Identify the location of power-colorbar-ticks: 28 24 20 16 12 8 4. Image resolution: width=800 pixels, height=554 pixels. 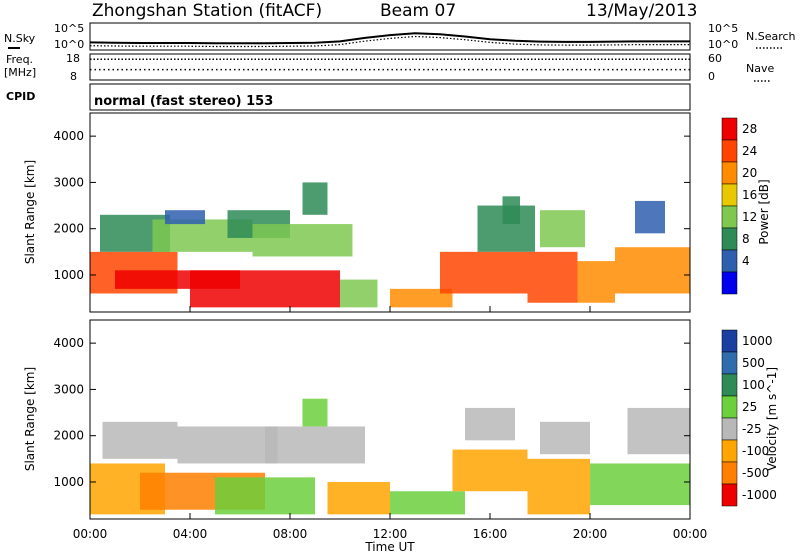
(749, 195).